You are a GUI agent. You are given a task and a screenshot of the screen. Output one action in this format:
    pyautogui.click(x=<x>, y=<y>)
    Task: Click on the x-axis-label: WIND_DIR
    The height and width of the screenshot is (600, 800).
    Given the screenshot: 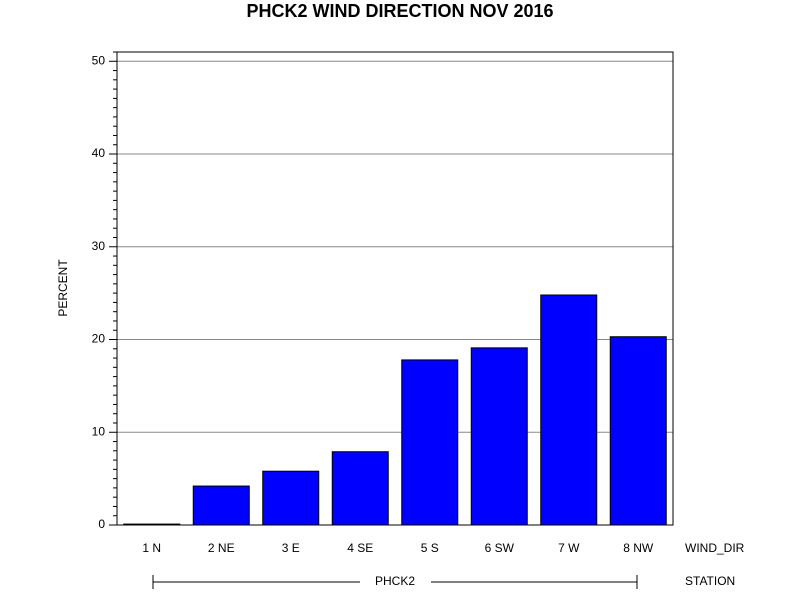 What is the action you would take?
    pyautogui.click(x=715, y=548)
    